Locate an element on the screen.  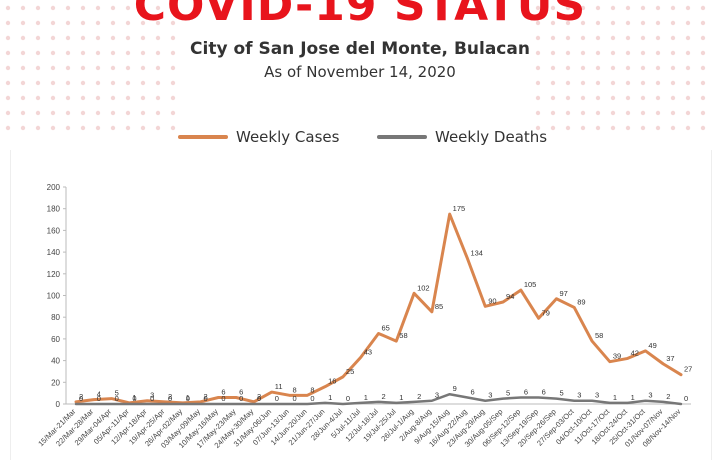
cases-data-label: 8 is located at coordinates (295, 389).